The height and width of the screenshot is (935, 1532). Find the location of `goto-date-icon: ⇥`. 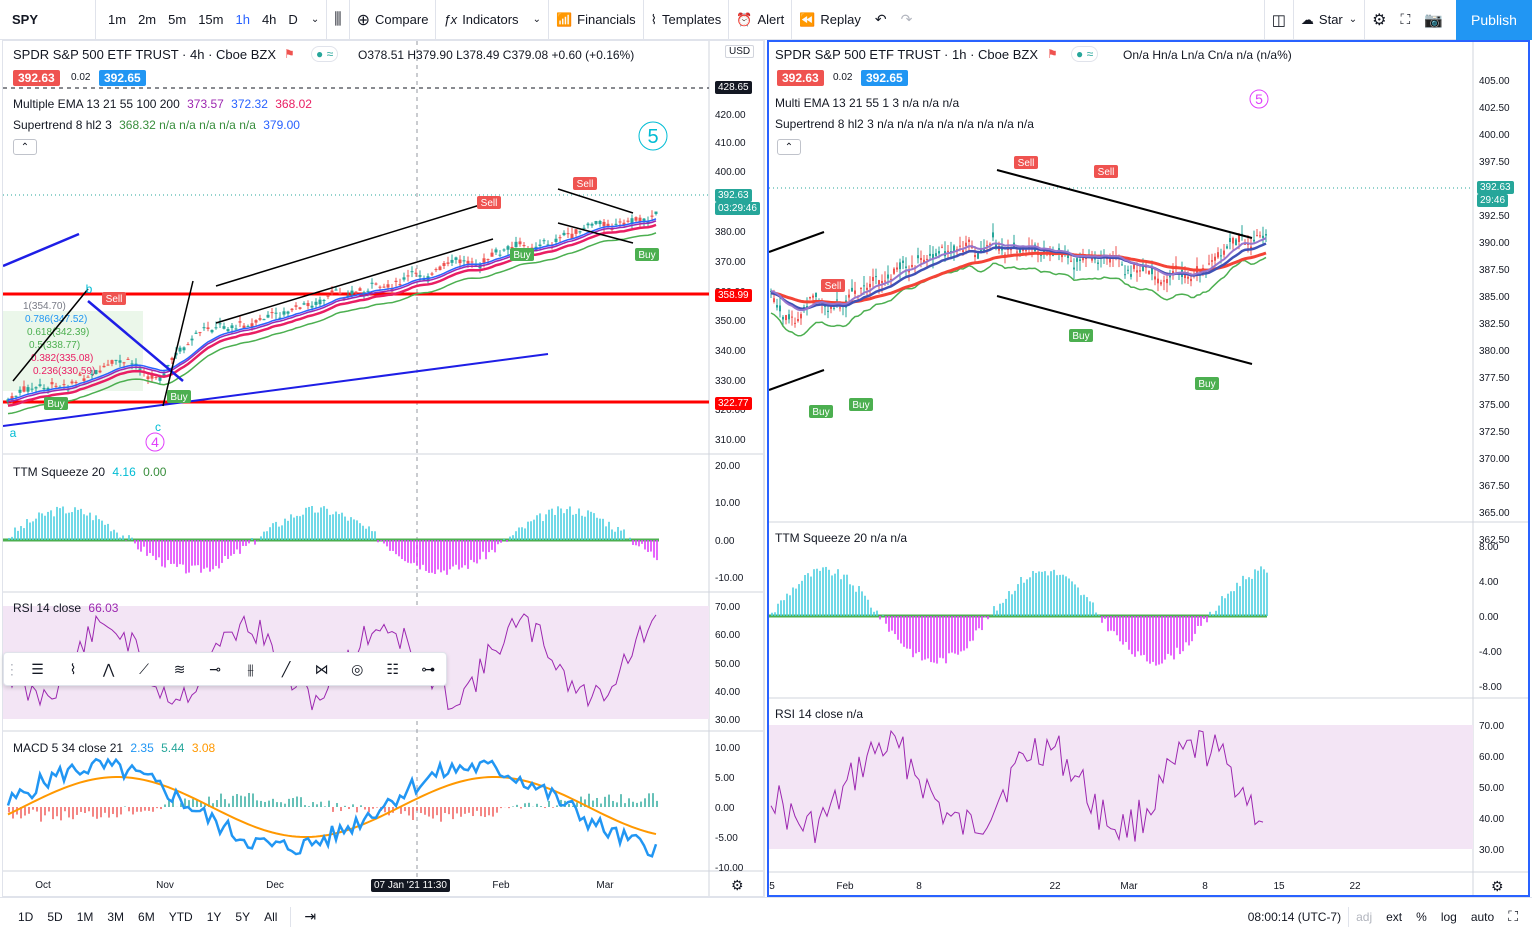

goto-date-icon: ⇥ is located at coordinates (310, 916).